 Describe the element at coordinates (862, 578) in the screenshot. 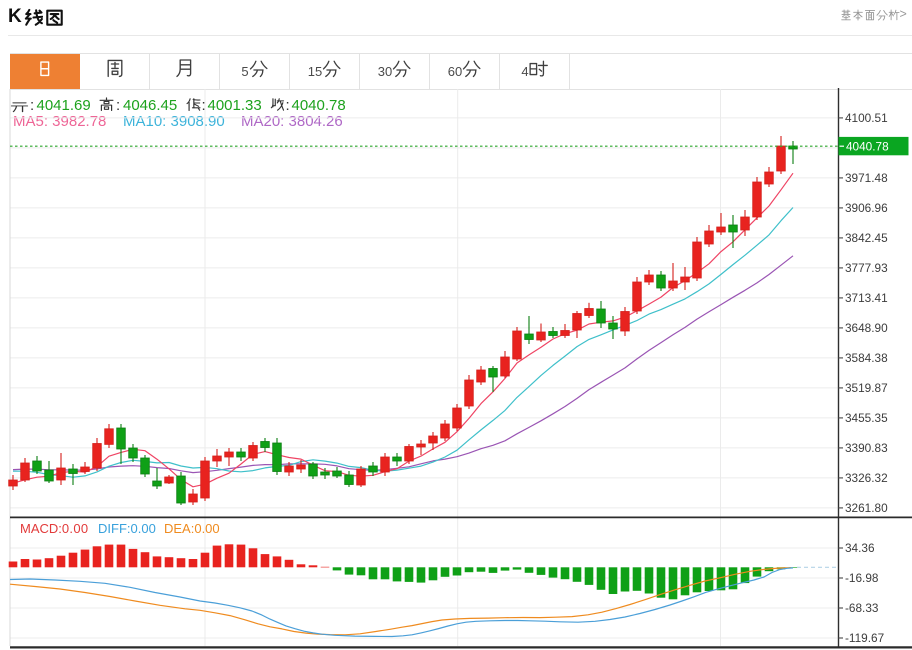

I see `svg-text: -16.98` at that location.